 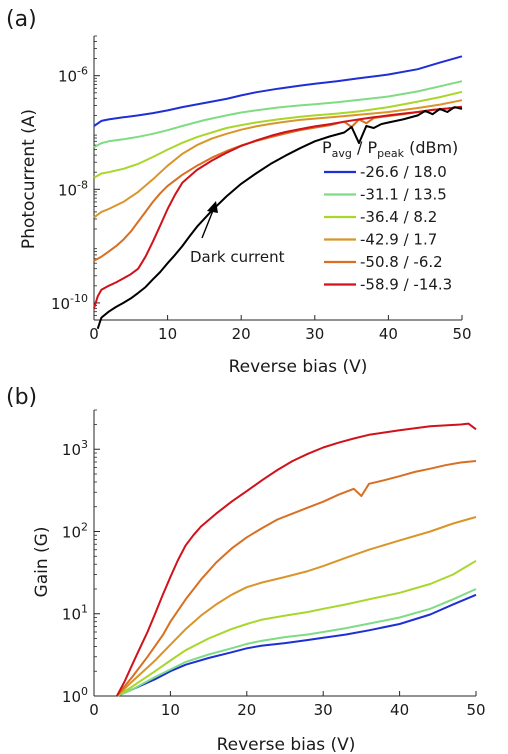 What do you see at coordinates (75, 530) in the screenshot?
I see `y-tick-label: 10²` at bounding box center [75, 530].